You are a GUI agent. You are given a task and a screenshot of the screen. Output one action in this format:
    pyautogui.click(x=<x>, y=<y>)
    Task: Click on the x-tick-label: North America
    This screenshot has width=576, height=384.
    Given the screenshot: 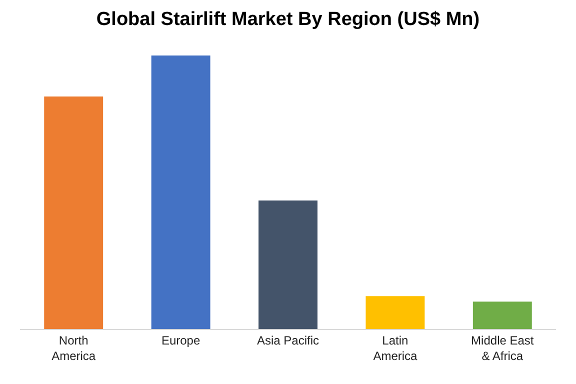 What is the action you would take?
    pyautogui.click(x=74, y=348)
    